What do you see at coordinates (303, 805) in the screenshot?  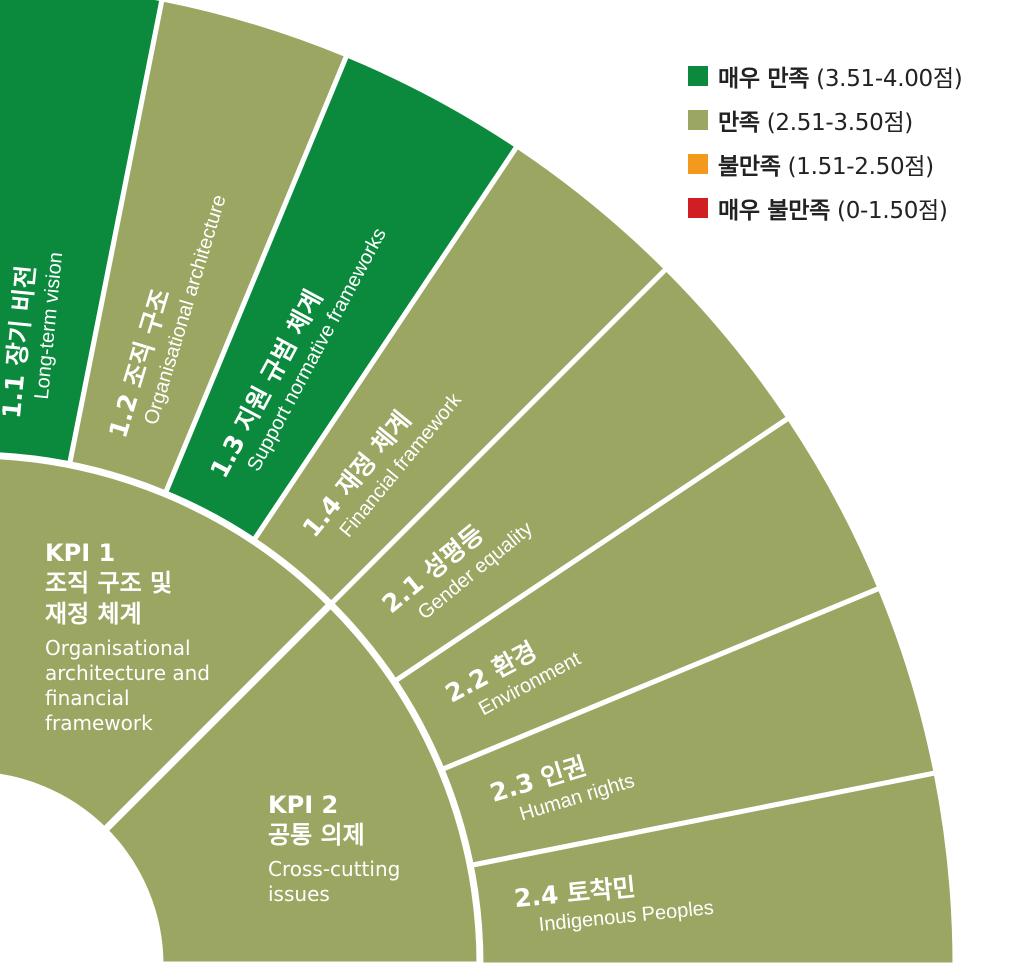 I see `kpi-code: KPI 2` at bounding box center [303, 805].